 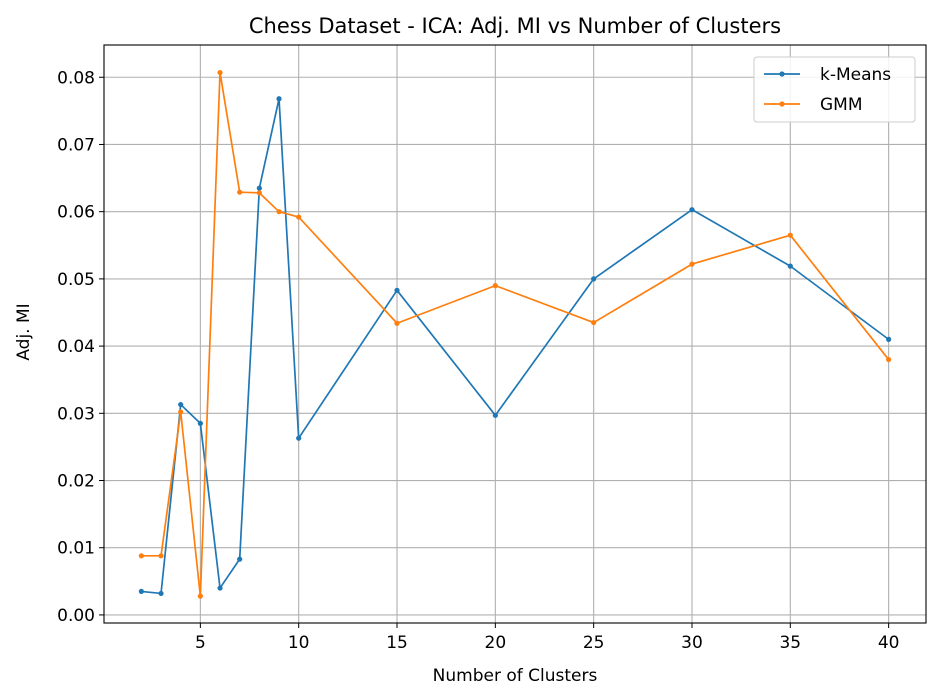 I want to click on y-tick-label: 0.06, so click(x=76, y=213).